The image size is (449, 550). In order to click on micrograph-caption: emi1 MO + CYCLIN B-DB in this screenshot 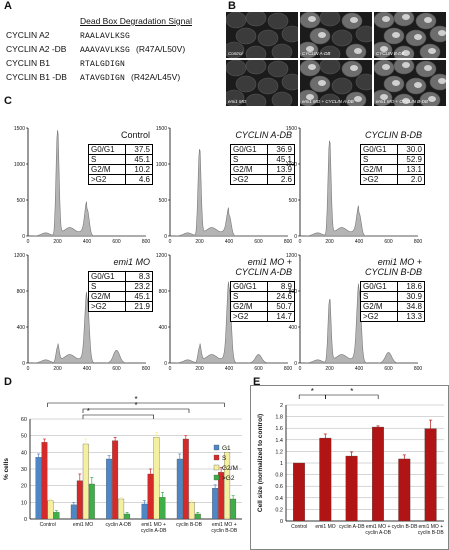, I will do `click(402, 101)`.